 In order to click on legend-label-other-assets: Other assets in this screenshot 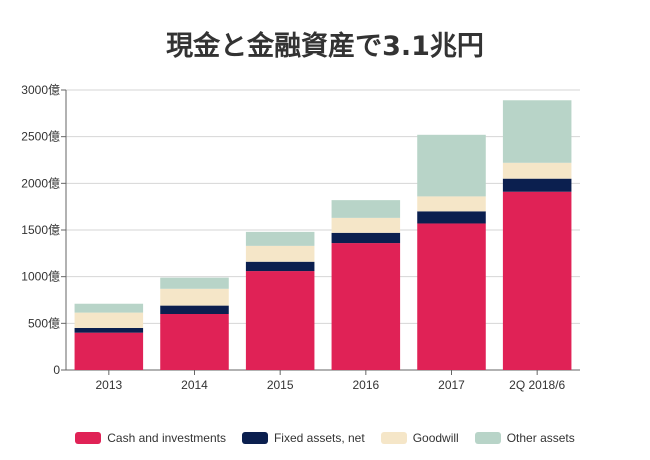, I will do `click(540, 438)`.